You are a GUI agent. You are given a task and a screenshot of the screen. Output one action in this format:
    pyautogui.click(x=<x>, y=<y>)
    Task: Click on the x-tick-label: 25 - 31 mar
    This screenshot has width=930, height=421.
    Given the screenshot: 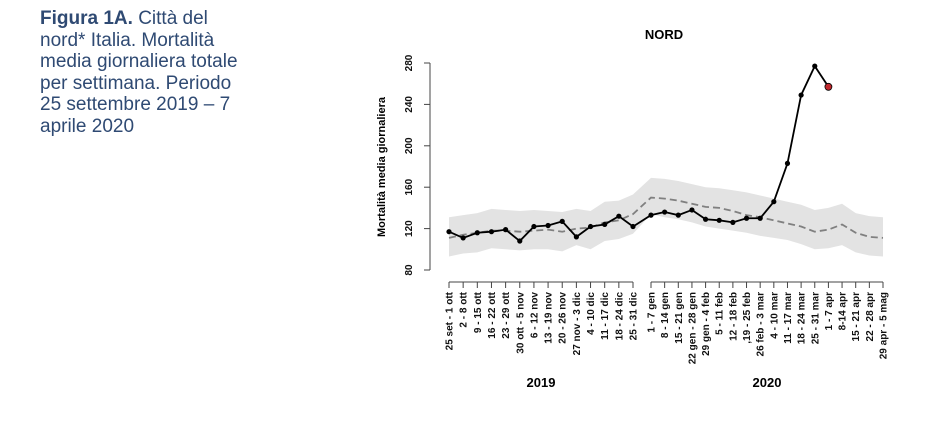 What is the action you would take?
    pyautogui.click(x=815, y=318)
    